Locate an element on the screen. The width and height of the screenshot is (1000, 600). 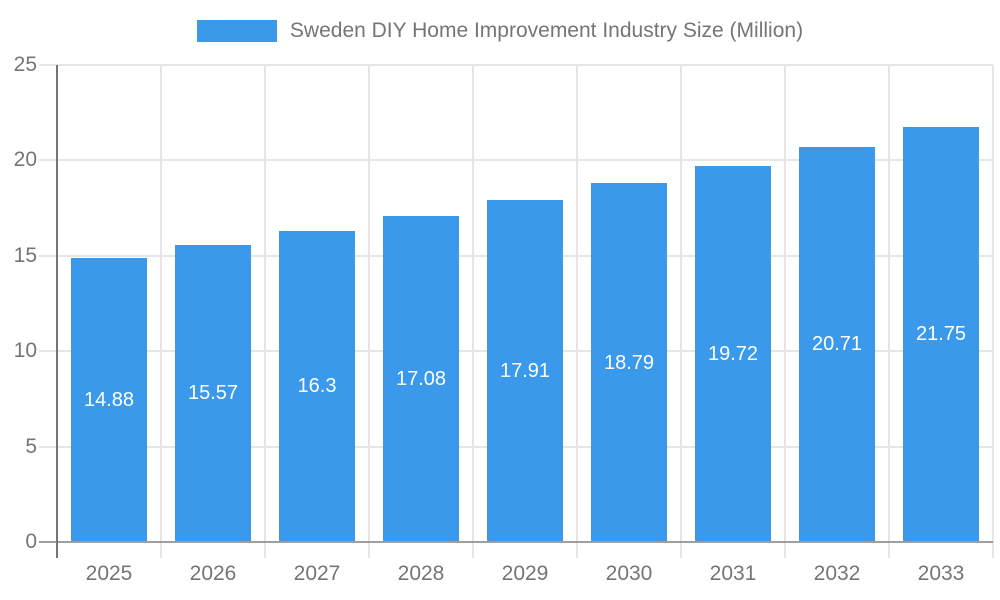
x-axis-line is located at coordinates (516, 542).